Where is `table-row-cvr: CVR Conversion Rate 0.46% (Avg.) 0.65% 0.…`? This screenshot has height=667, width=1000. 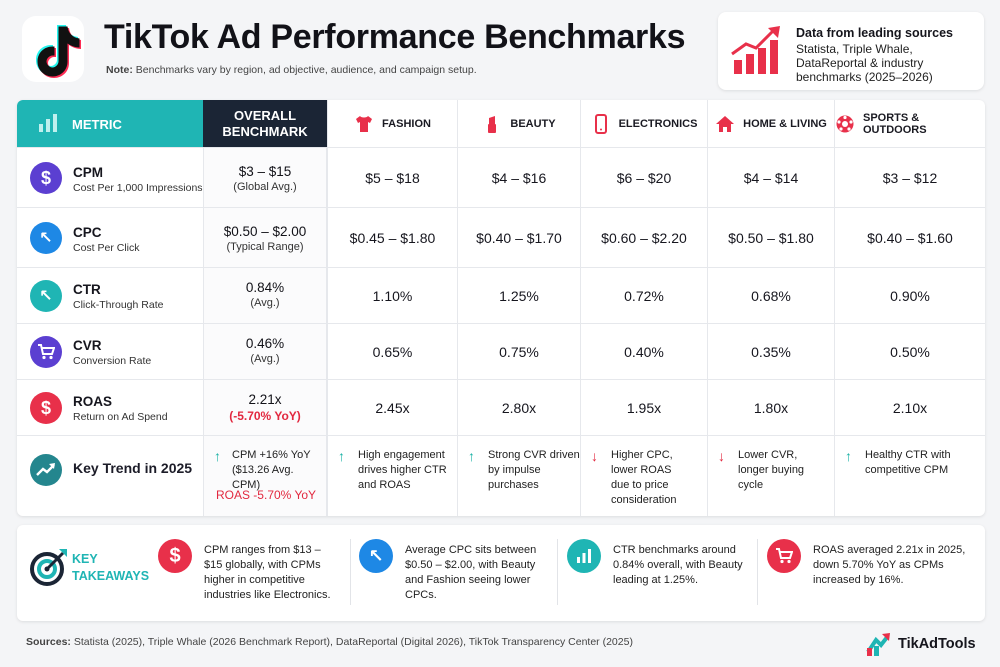
table-row-cvr: CVR Conversion Rate 0.46% (Avg.) 0.65% 0.… is located at coordinates (501, 351).